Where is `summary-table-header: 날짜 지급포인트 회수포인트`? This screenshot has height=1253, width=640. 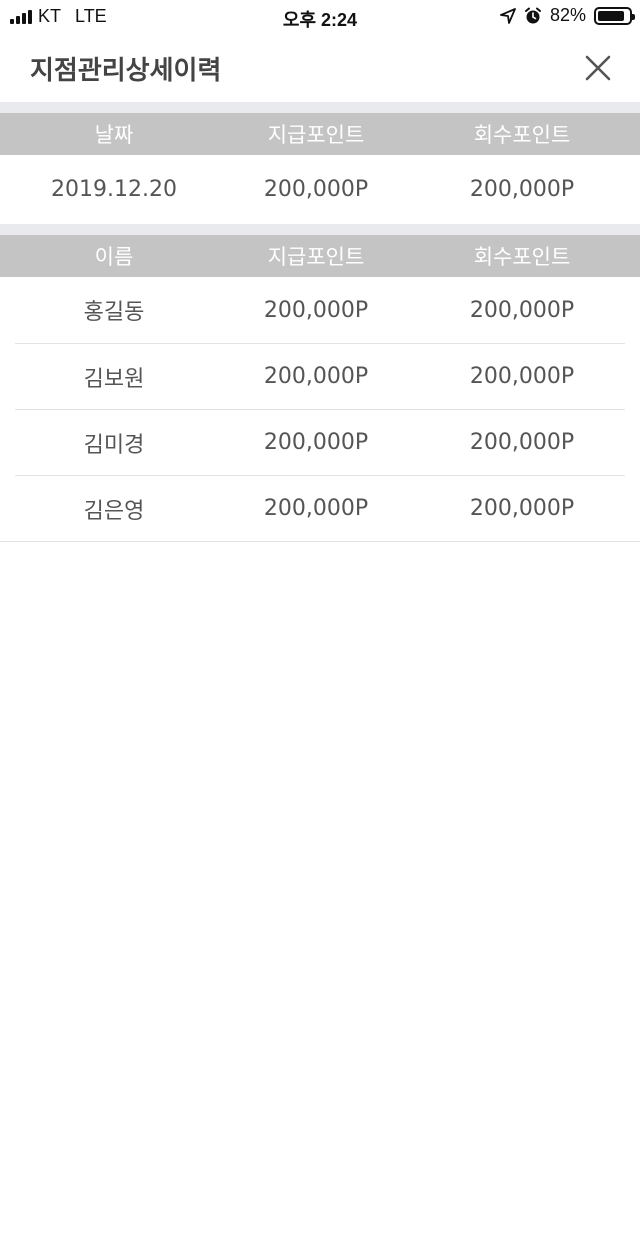 summary-table-header: 날짜 지급포인트 회수포인트 is located at coordinates (320, 134).